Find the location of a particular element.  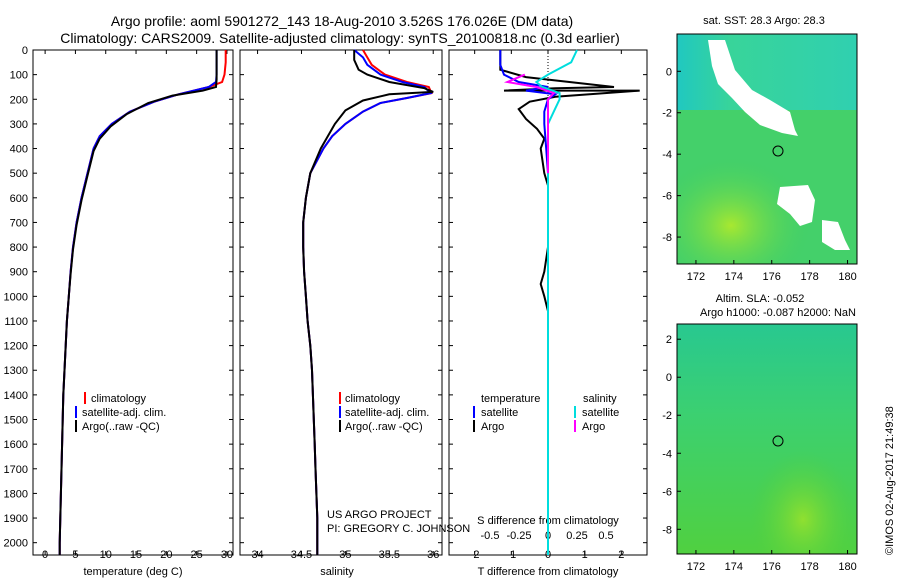

depth-tick-label: 200 is located at coordinates (19, 100).